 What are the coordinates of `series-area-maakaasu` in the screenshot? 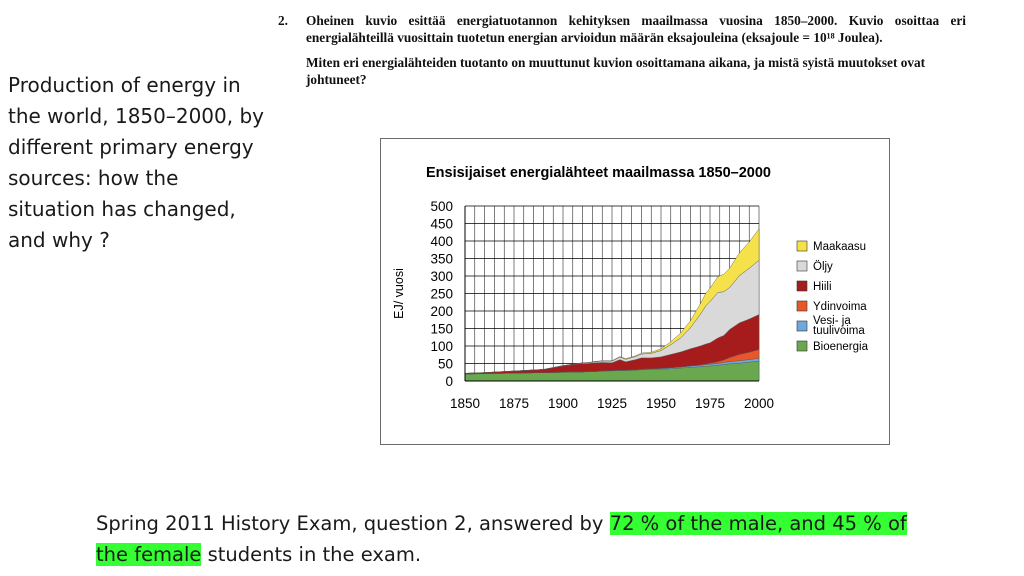 It's located at (612, 301).